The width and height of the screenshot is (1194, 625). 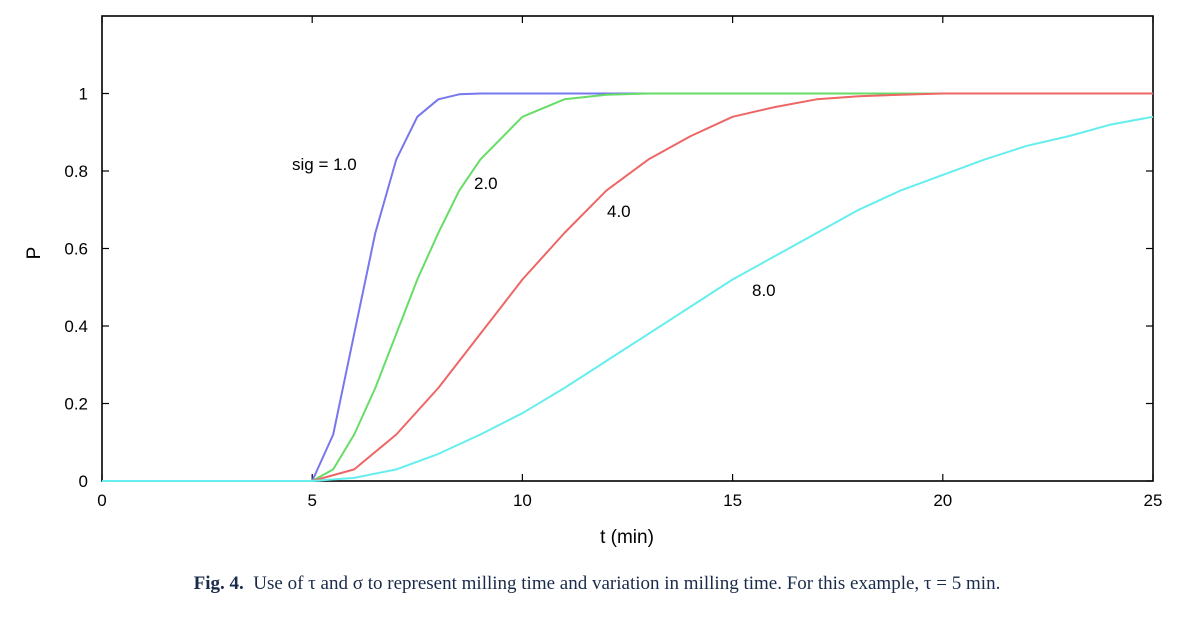 What do you see at coordinates (764, 290) in the screenshot?
I see `series-label: 8.0` at bounding box center [764, 290].